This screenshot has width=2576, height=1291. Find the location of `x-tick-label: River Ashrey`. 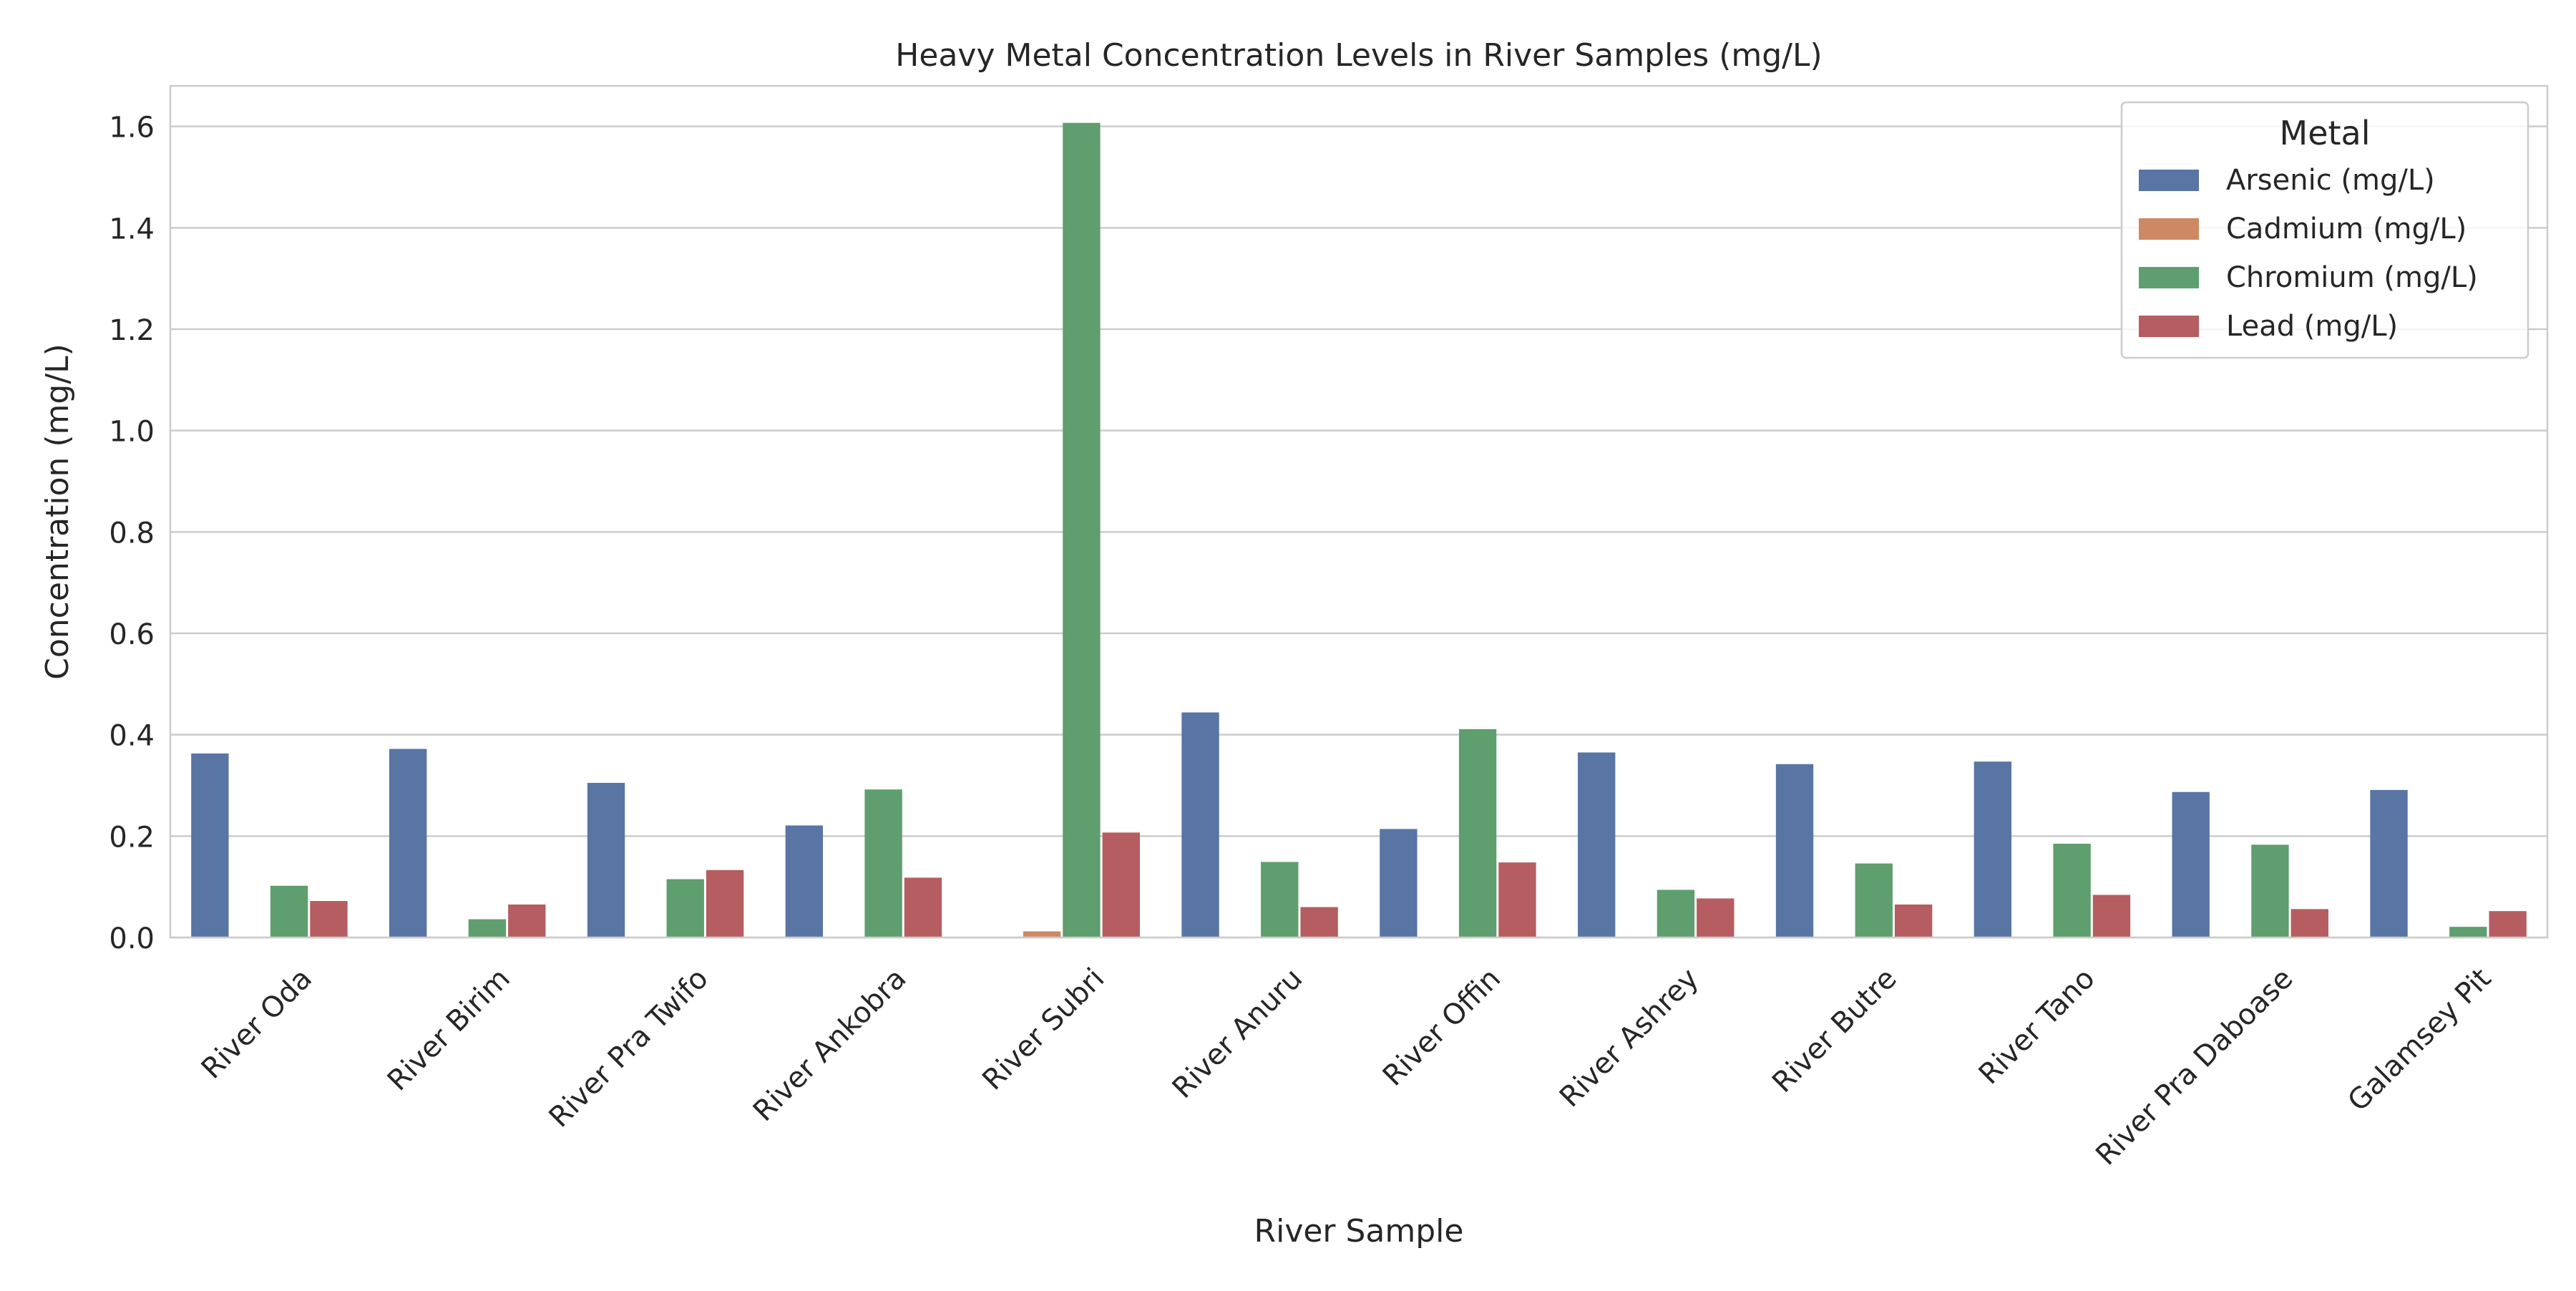

x-tick-label: River Ashrey is located at coordinates (1629, 1038).